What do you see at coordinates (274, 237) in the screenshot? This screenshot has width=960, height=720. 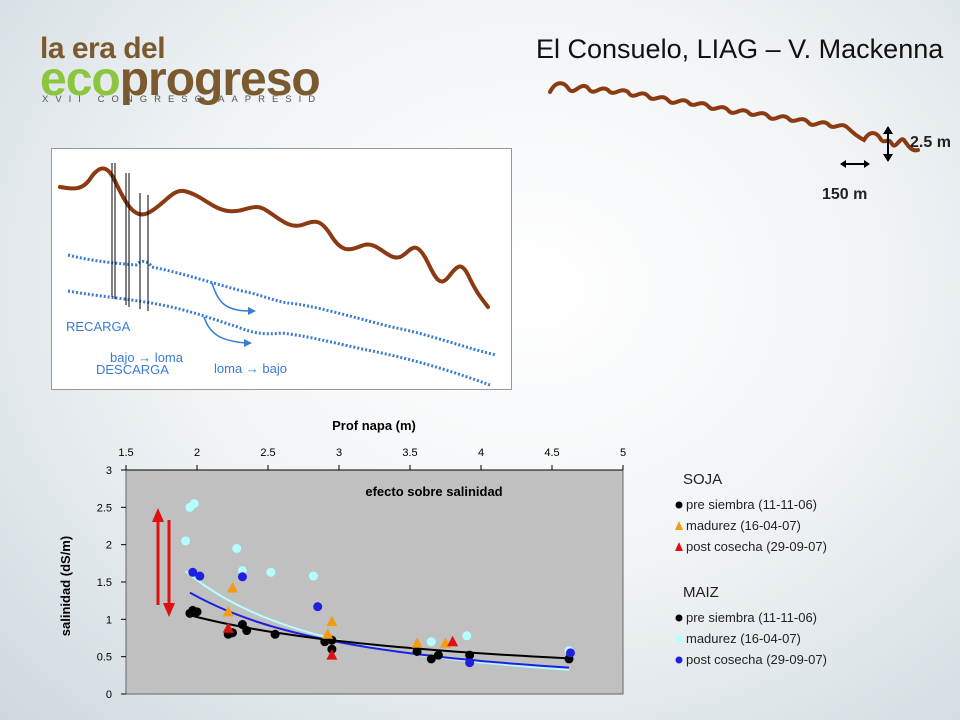 I see `surface-line` at bounding box center [274, 237].